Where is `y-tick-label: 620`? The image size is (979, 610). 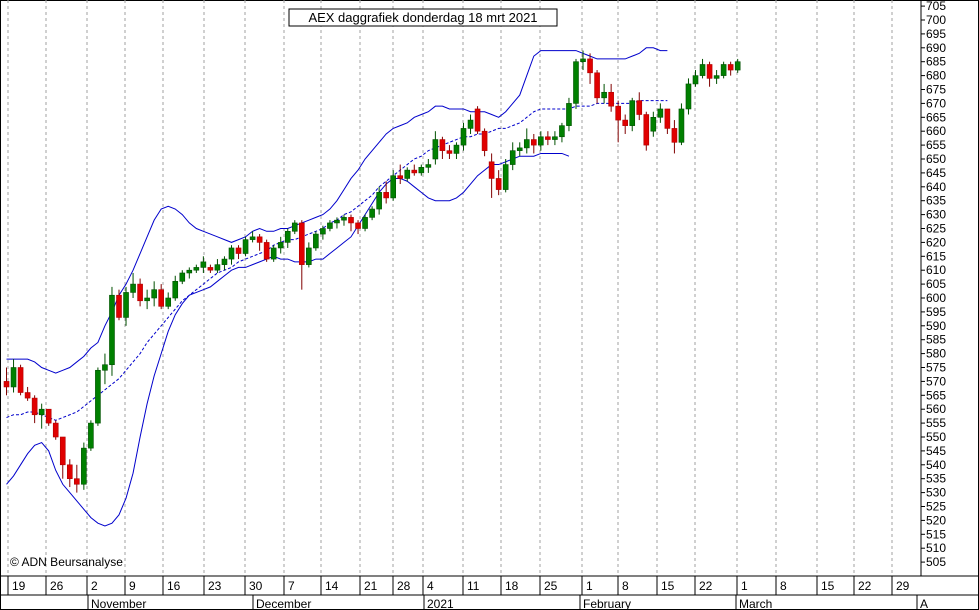 y-tick-label: 620 is located at coordinates (936, 242).